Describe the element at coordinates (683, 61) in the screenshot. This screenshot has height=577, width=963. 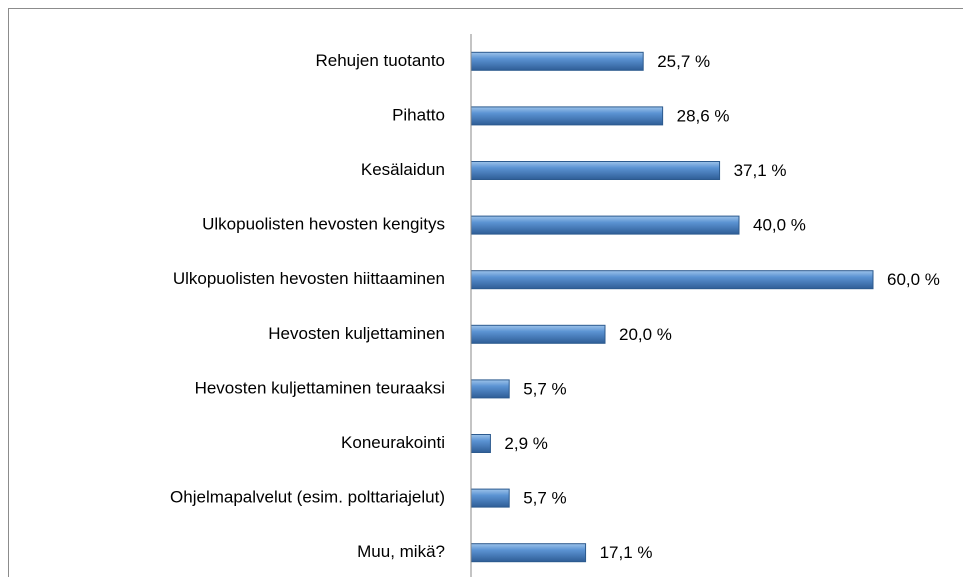
I see `value-label: 25,7 %` at that location.